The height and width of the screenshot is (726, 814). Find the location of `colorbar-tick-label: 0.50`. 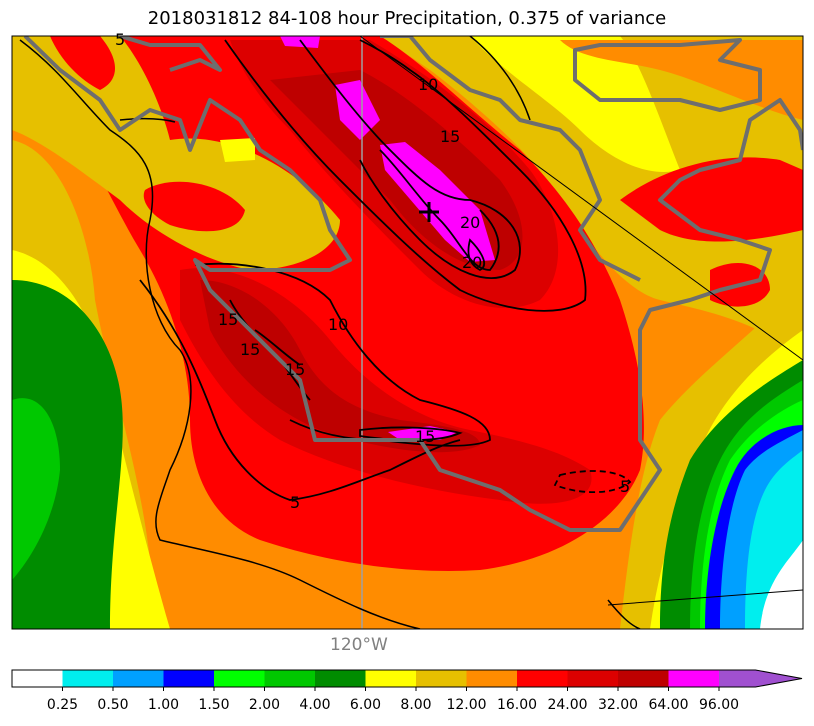

colorbar-tick-label: 0.50 is located at coordinates (113, 705).